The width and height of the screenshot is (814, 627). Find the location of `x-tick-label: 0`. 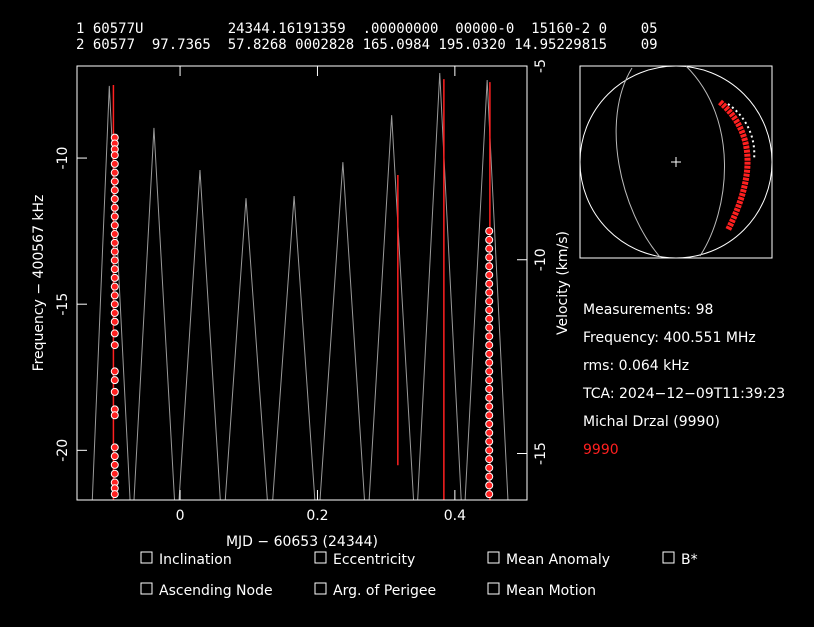

x-tick-label: 0 is located at coordinates (180, 516).